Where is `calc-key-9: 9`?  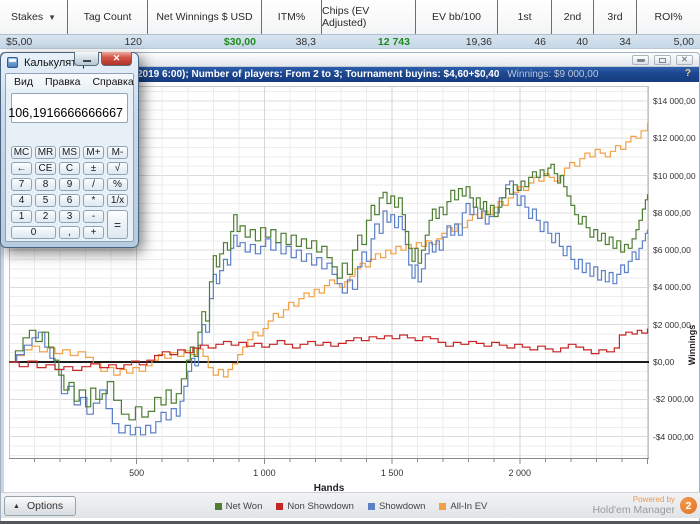
calc-key-9: 9 is located at coordinates (69, 184).